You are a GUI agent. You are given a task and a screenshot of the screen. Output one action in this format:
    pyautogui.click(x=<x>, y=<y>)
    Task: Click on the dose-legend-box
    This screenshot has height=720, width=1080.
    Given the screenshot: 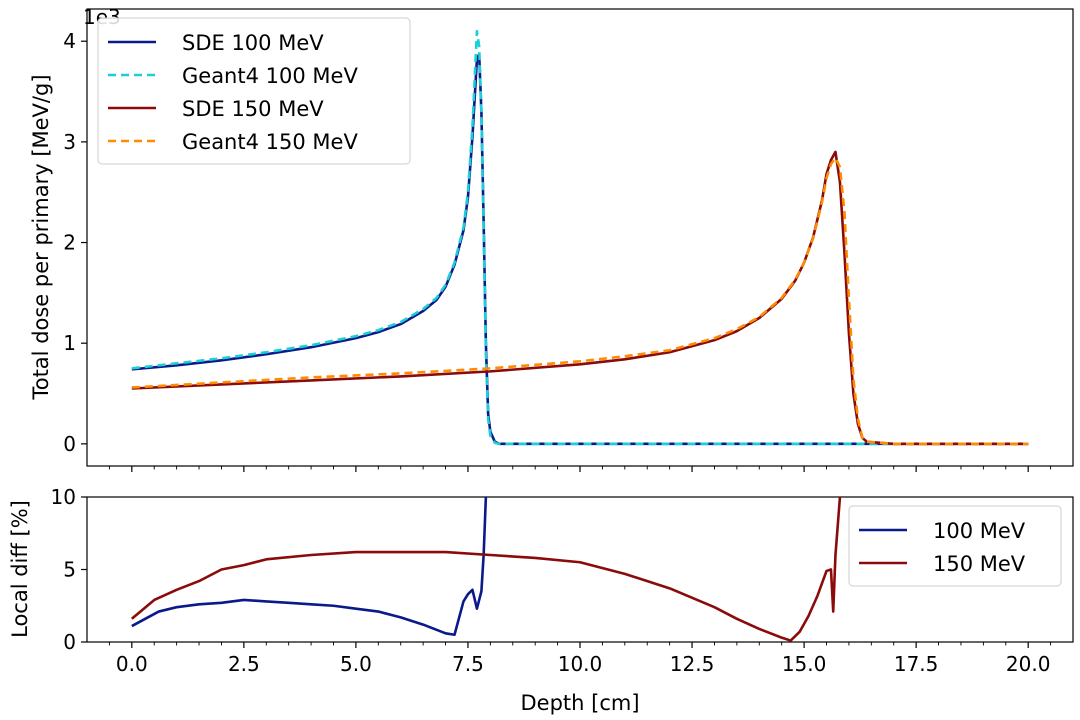 What is the action you would take?
    pyautogui.click(x=254, y=91)
    